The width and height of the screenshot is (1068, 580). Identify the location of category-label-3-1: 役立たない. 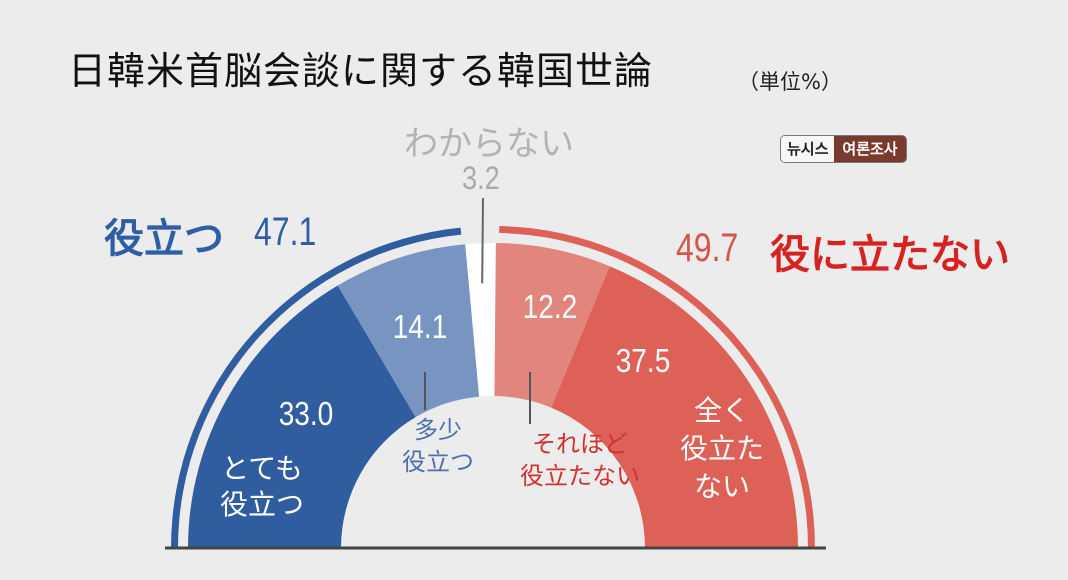
(580, 476).